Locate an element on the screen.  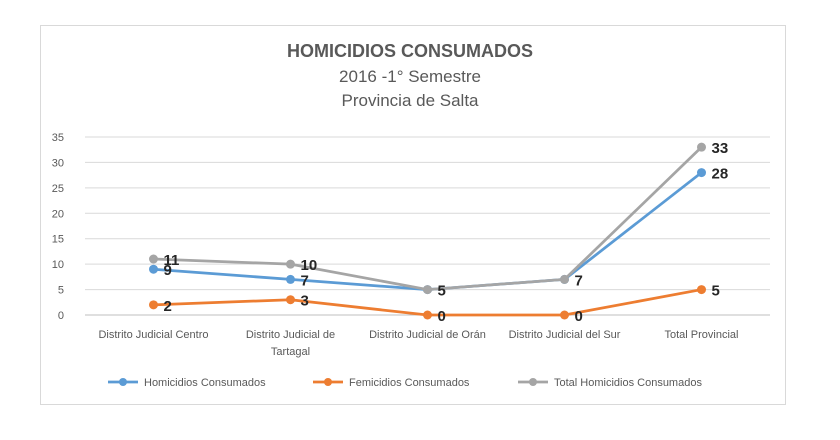
data-label: 3 is located at coordinates (305, 301).